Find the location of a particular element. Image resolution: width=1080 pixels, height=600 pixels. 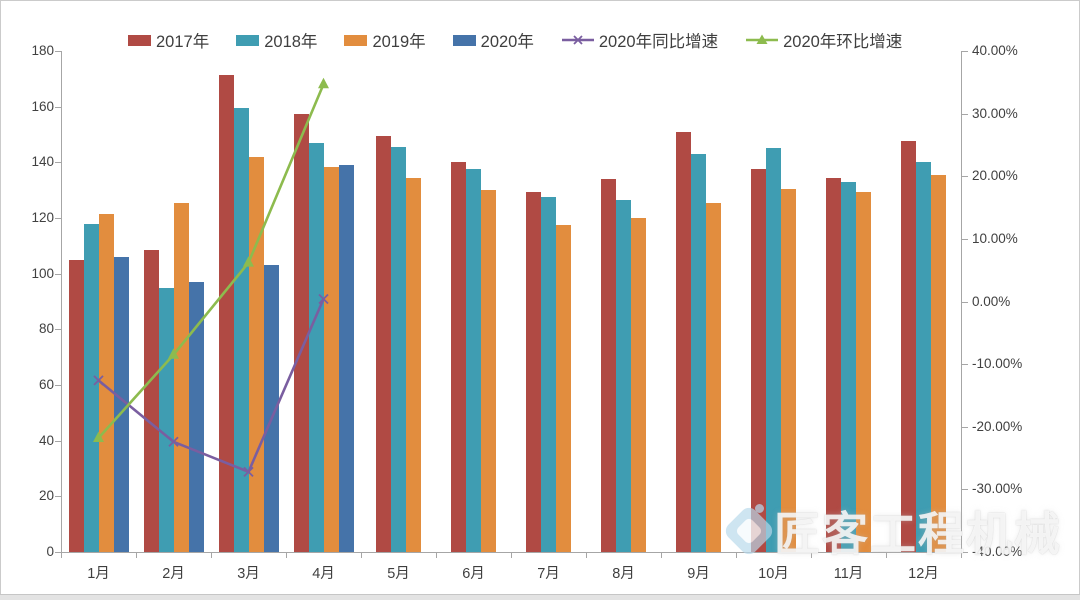

left-axis-label: 100 is located at coordinates (42, 273).